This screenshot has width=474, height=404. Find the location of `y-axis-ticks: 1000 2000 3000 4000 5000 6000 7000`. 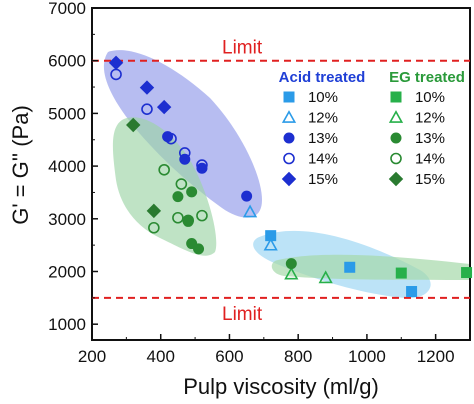

y-axis-ticks: 1000 2000 3000 4000 5000 6000 7000 is located at coordinates (73, 167).